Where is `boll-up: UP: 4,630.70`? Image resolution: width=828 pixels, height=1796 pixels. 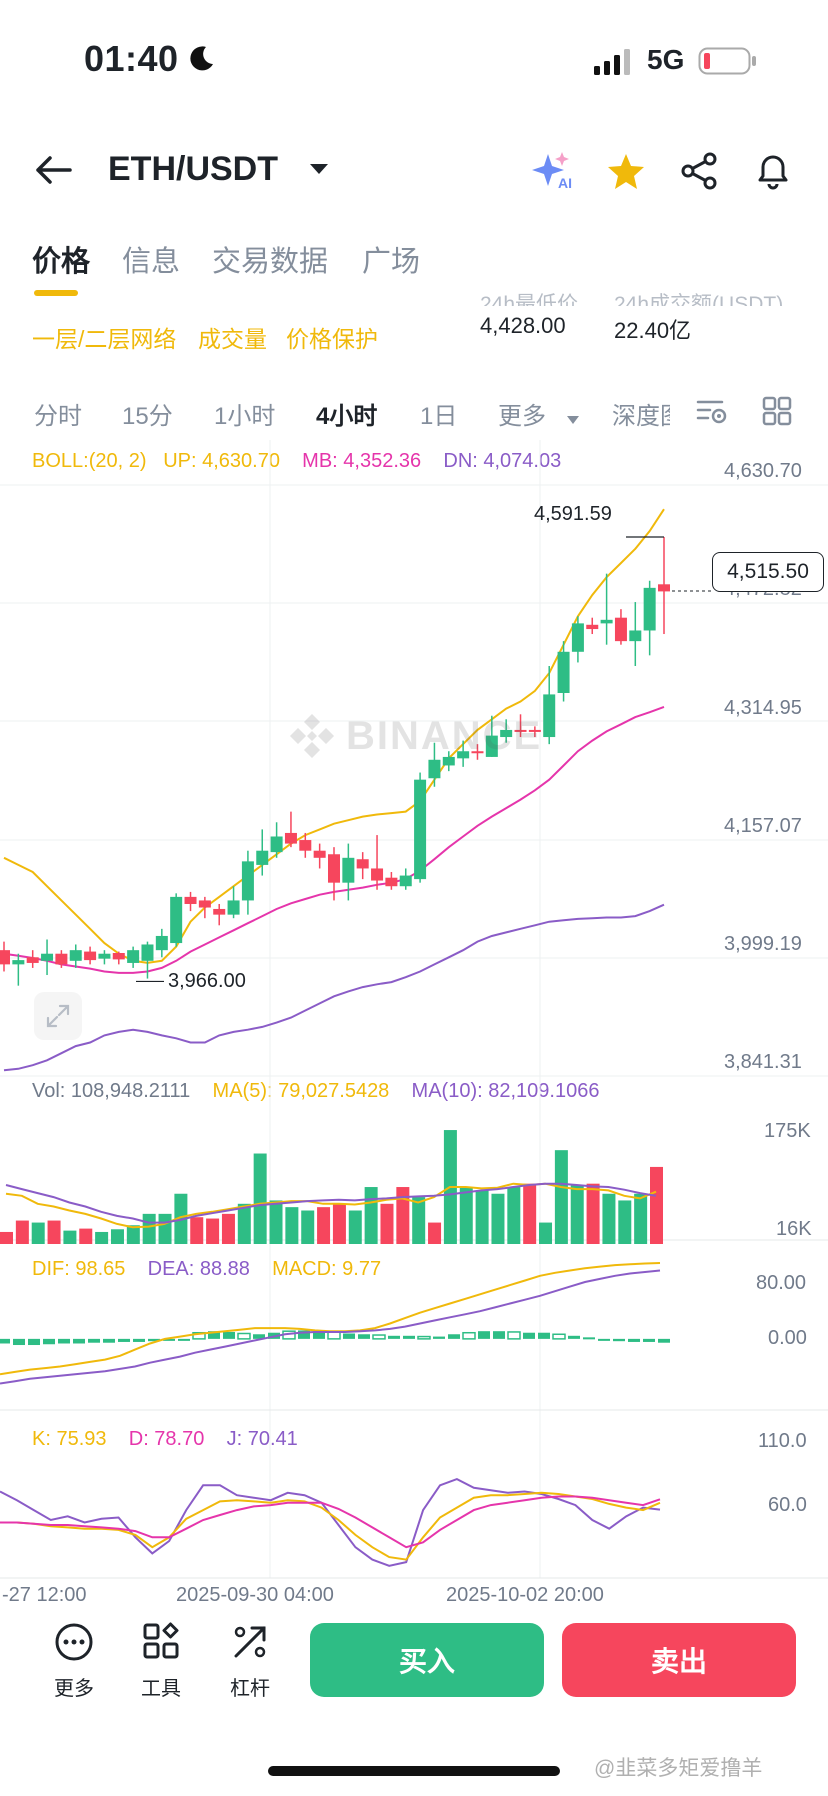
boll-up: UP: 4,630.70 is located at coordinates (221, 461).